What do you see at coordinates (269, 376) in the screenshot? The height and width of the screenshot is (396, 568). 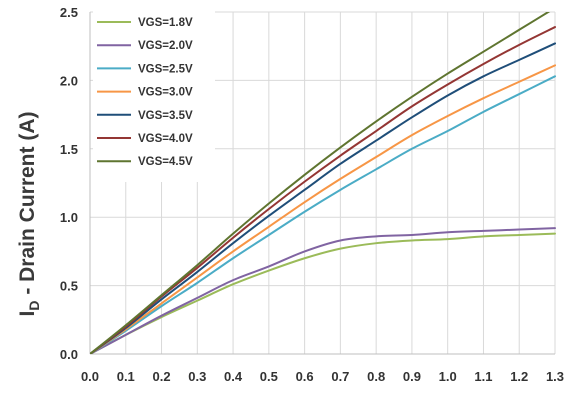 I see `x-tick-label: 0.5` at bounding box center [269, 376].